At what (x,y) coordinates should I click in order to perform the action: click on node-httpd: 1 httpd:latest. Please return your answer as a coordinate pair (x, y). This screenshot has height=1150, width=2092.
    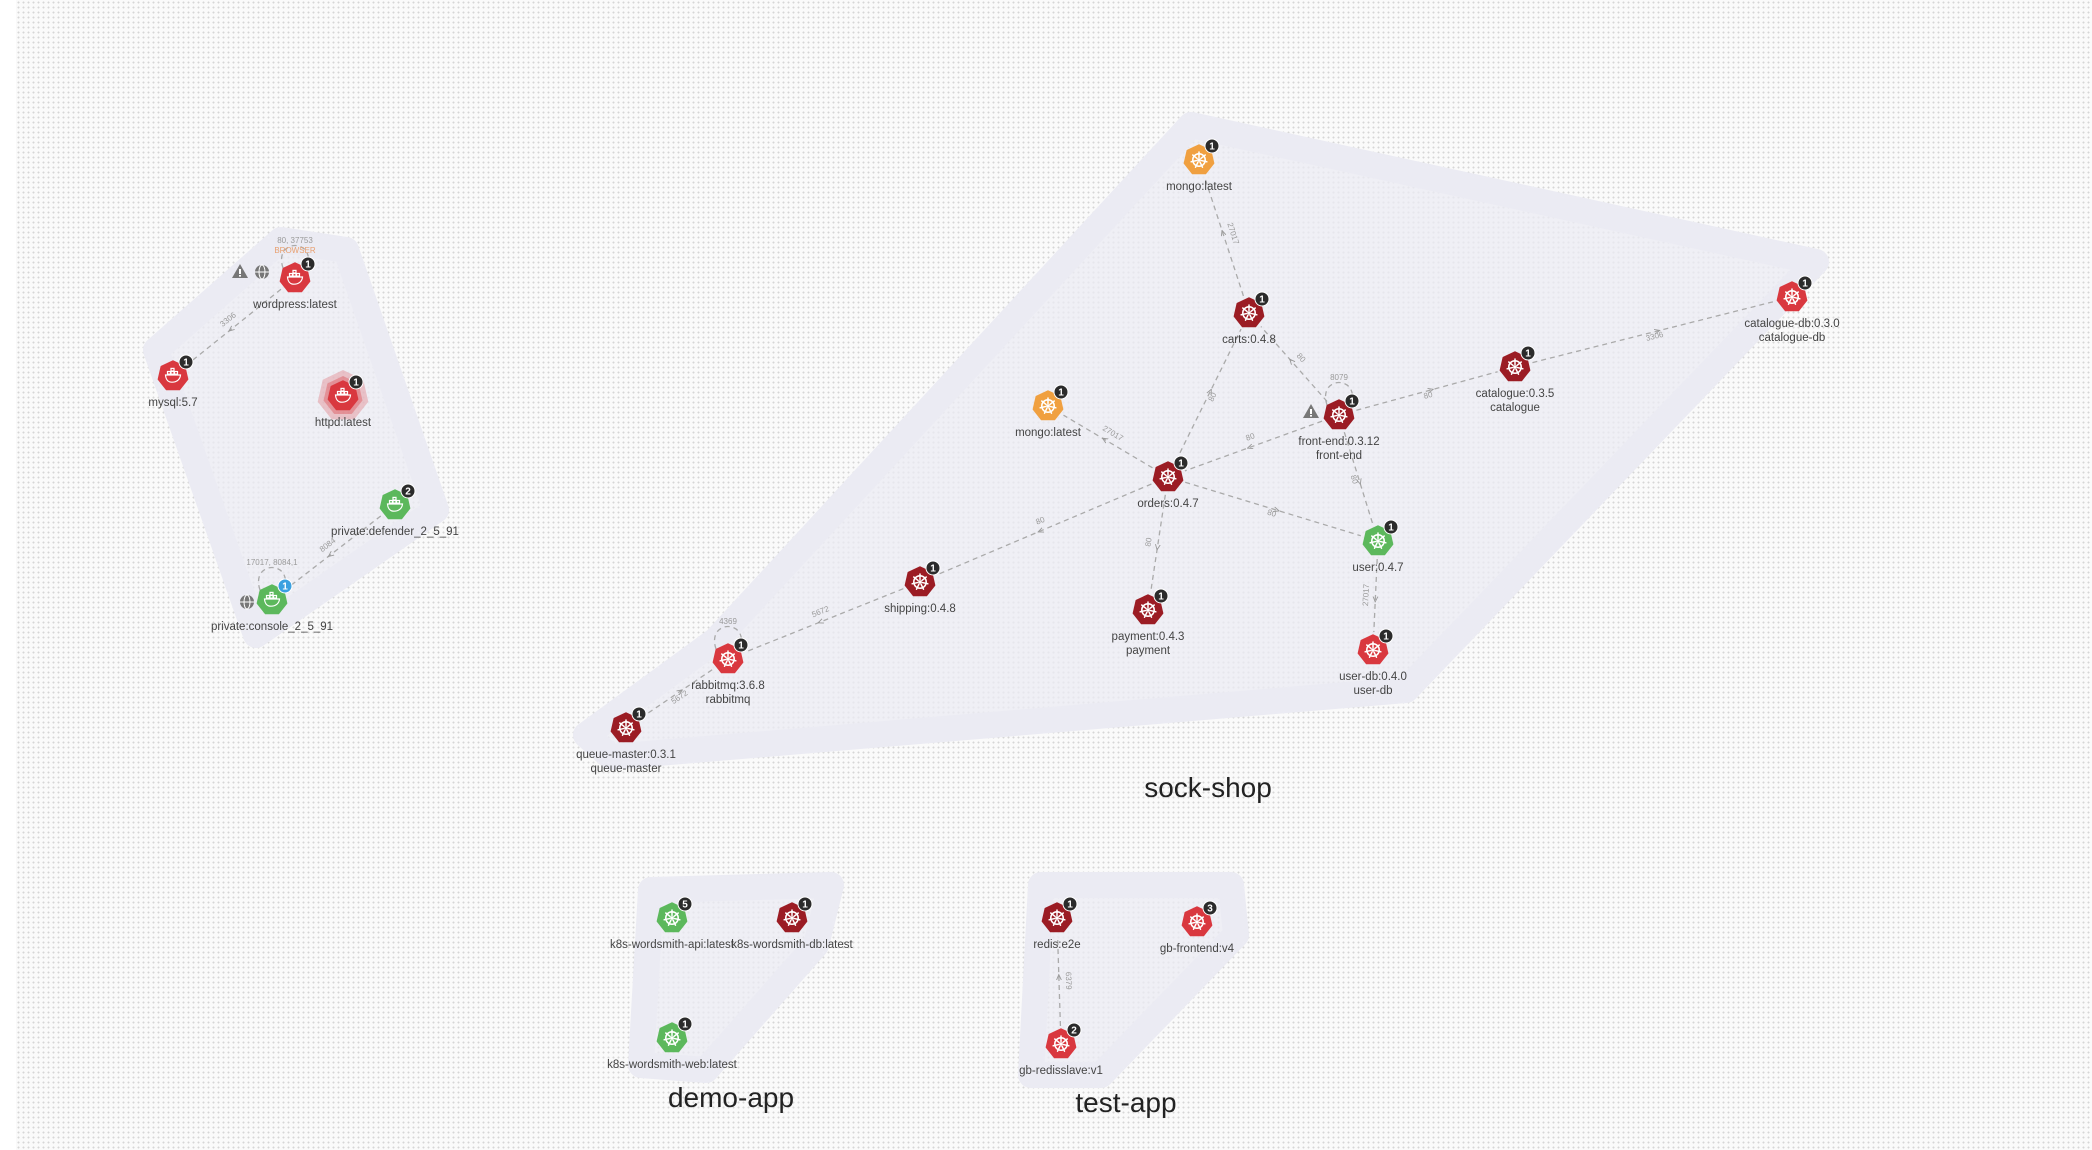
    Looking at the image, I should click on (343, 399).